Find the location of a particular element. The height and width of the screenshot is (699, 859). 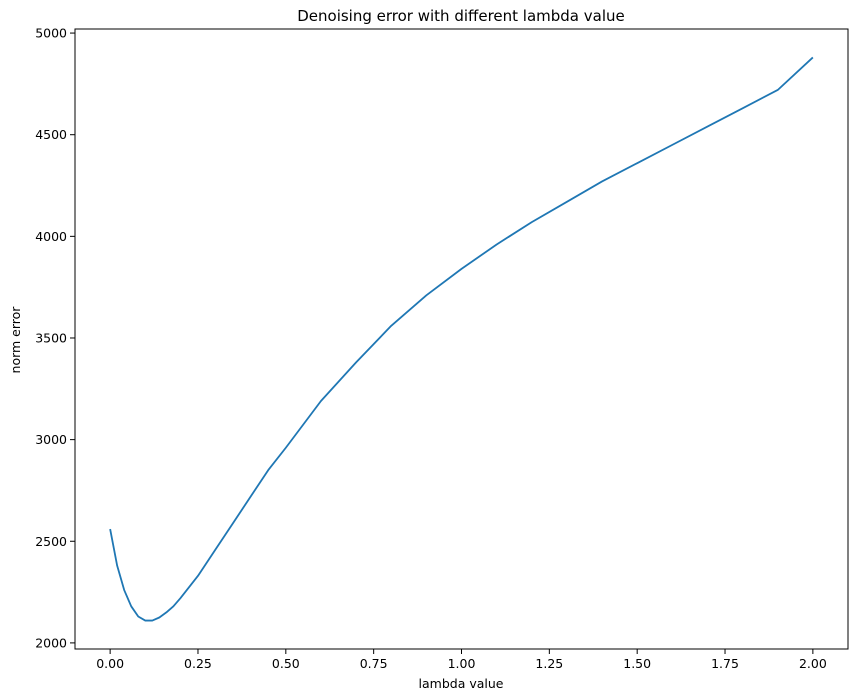

x-tick-label: 0.00 is located at coordinates (110, 663).